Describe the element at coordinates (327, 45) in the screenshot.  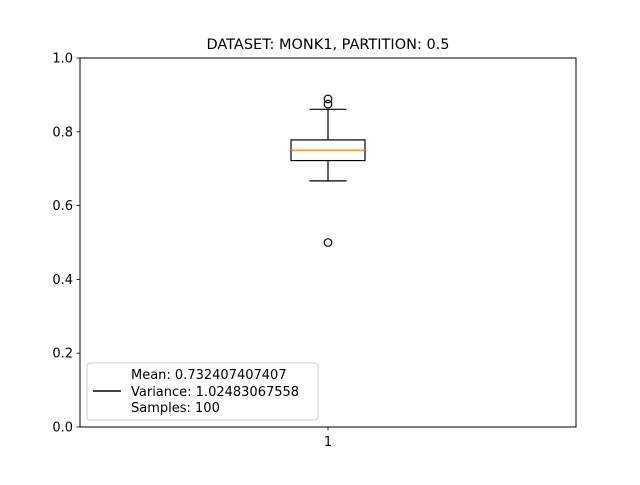
I see `chart-title: DATASET: MONK1, PARTITION: 0.5` at that location.